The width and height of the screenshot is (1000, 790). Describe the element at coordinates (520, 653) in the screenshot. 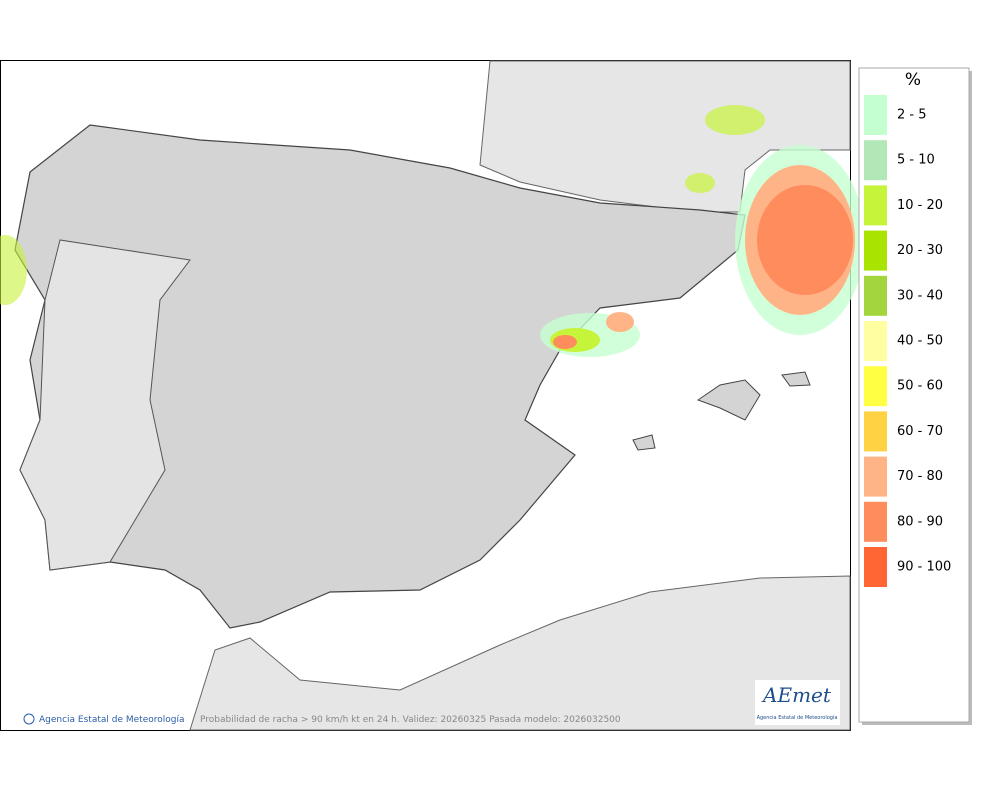

I see `africa` at that location.